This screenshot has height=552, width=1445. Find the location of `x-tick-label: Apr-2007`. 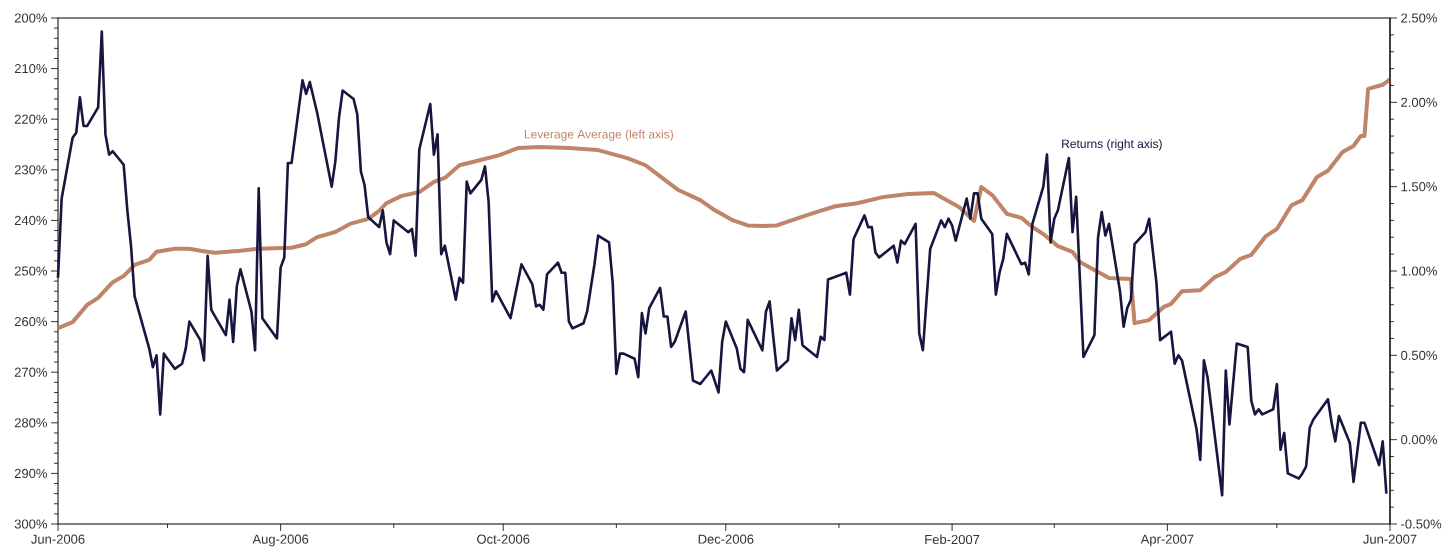

x-tick-label: Apr-2007 is located at coordinates (1167, 540).